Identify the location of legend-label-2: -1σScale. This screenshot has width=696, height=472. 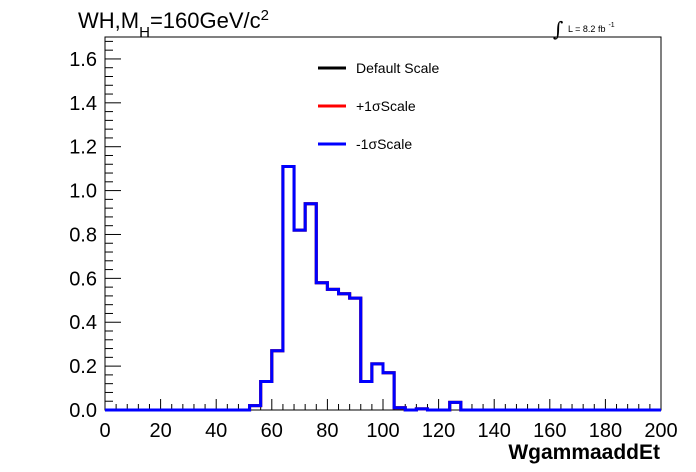
(384, 144).